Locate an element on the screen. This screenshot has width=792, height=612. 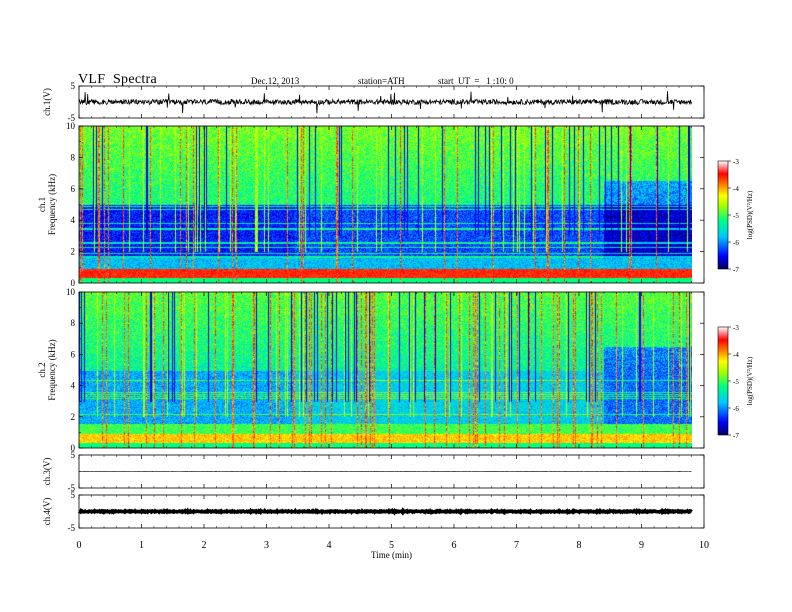
ch1-spectrogram-ytick-label: 4 is located at coordinates (73, 220).